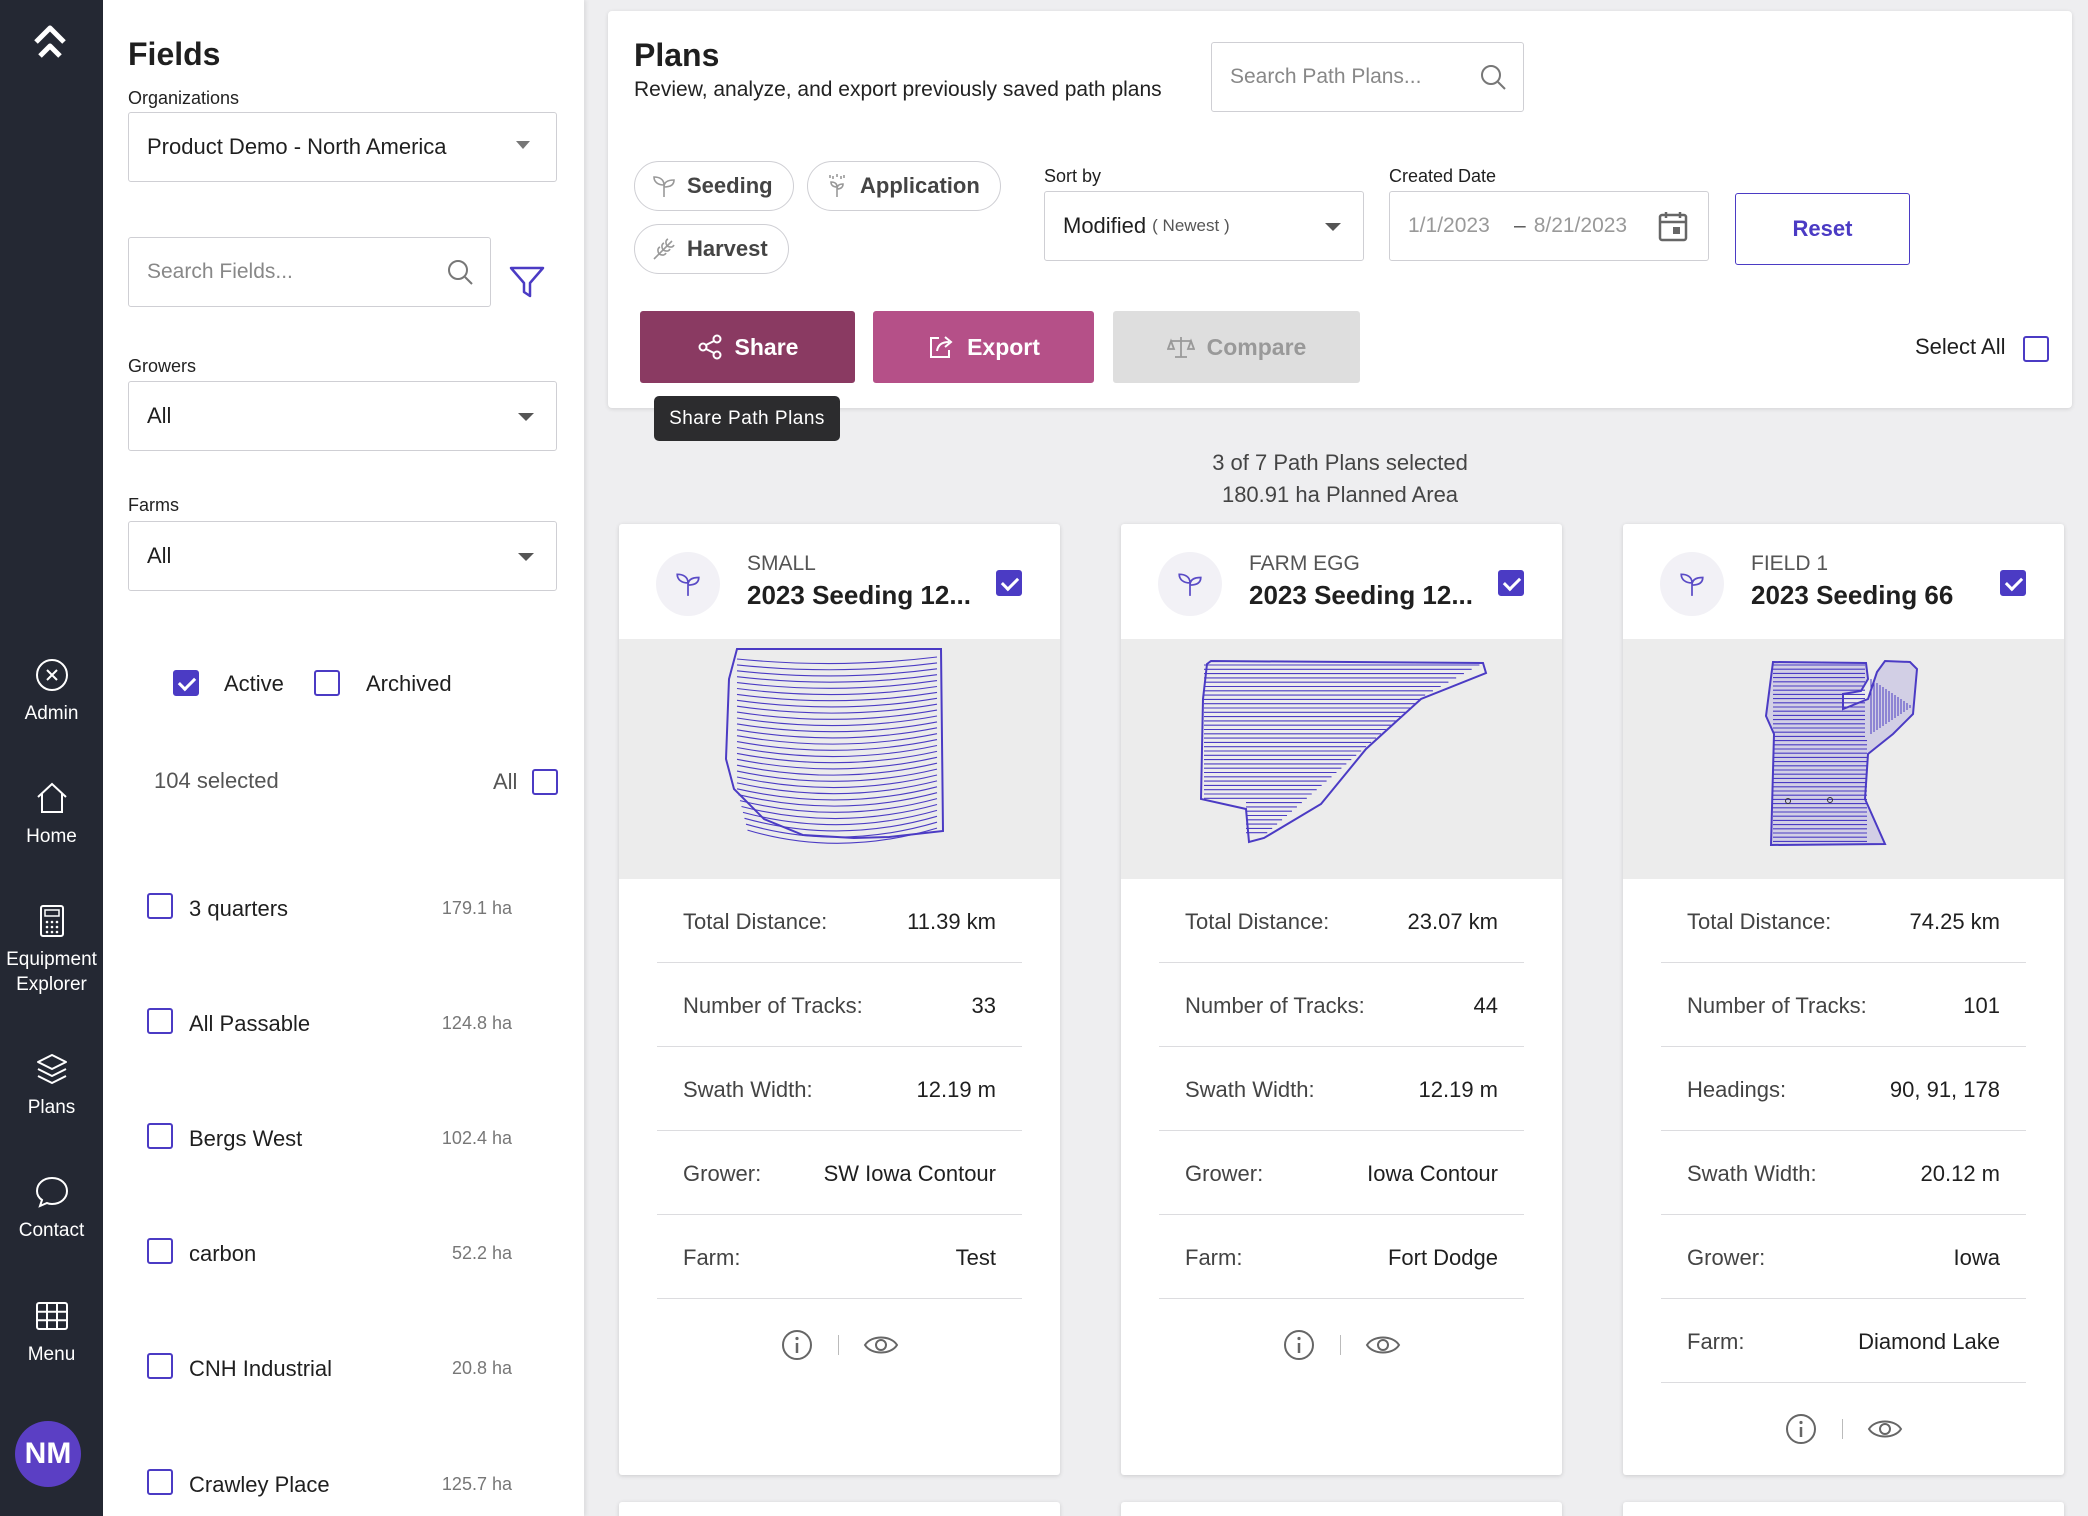 The height and width of the screenshot is (1516, 2088). I want to click on scale-icon, so click(1180, 347).